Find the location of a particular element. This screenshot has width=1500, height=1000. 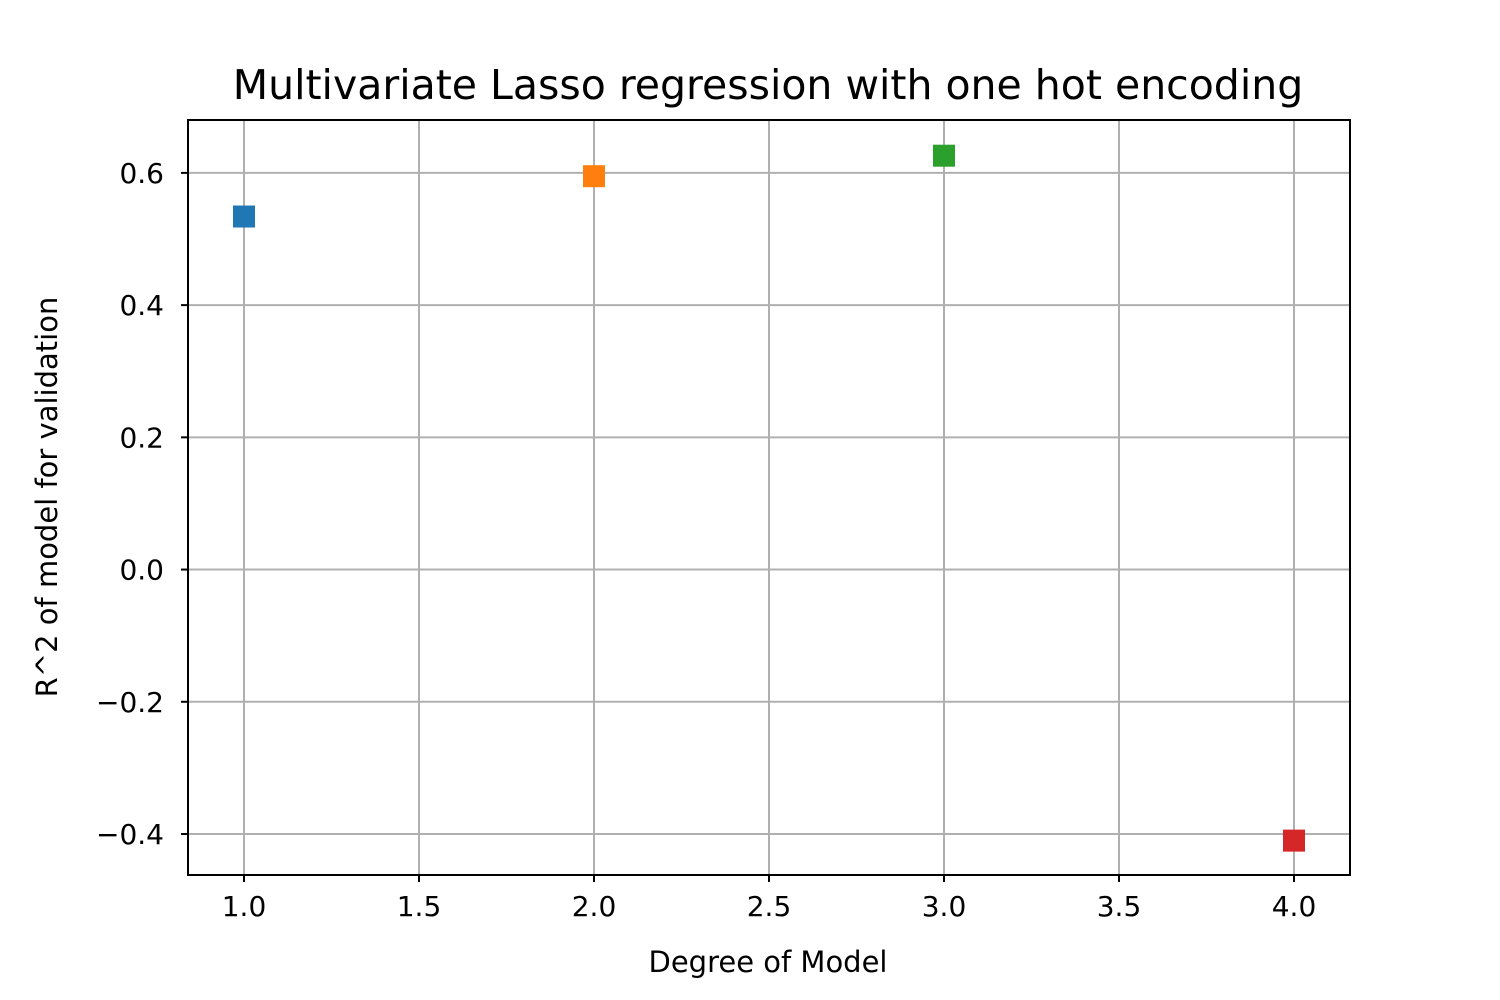

y-tick-label: −0.2 is located at coordinates (130, 702).